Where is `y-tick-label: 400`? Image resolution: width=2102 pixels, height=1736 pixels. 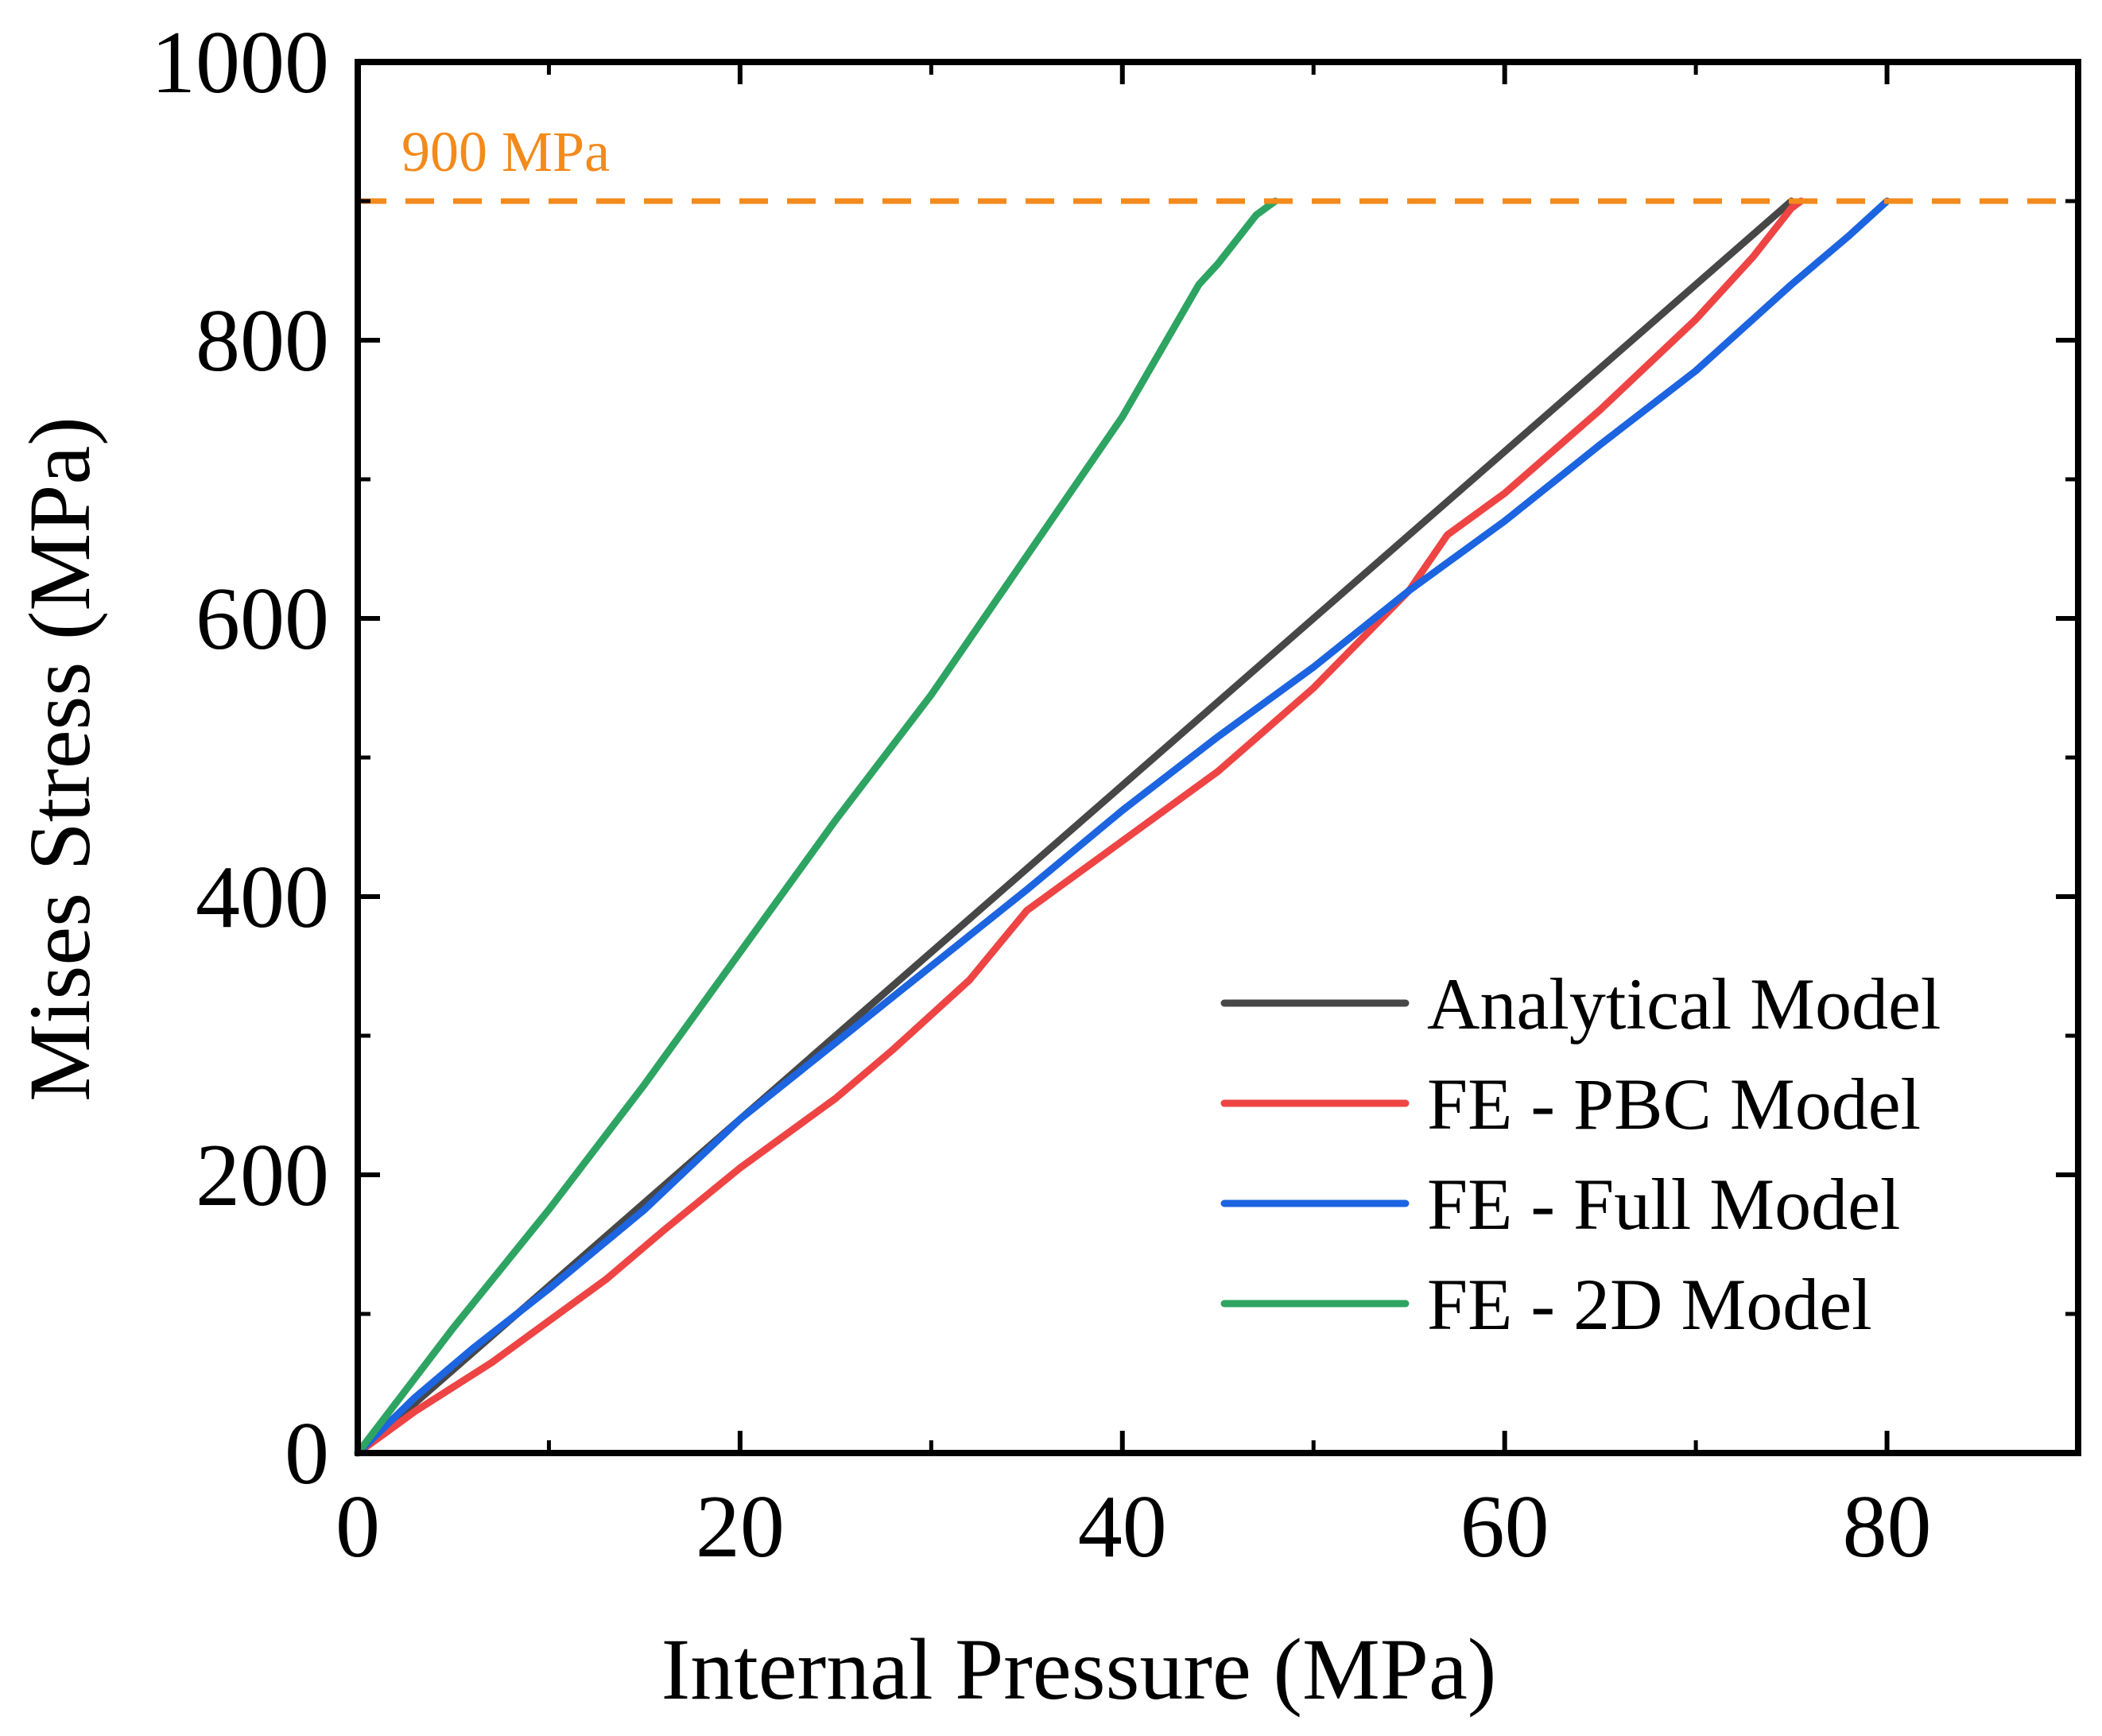 y-tick-label: 400 is located at coordinates (262, 897).